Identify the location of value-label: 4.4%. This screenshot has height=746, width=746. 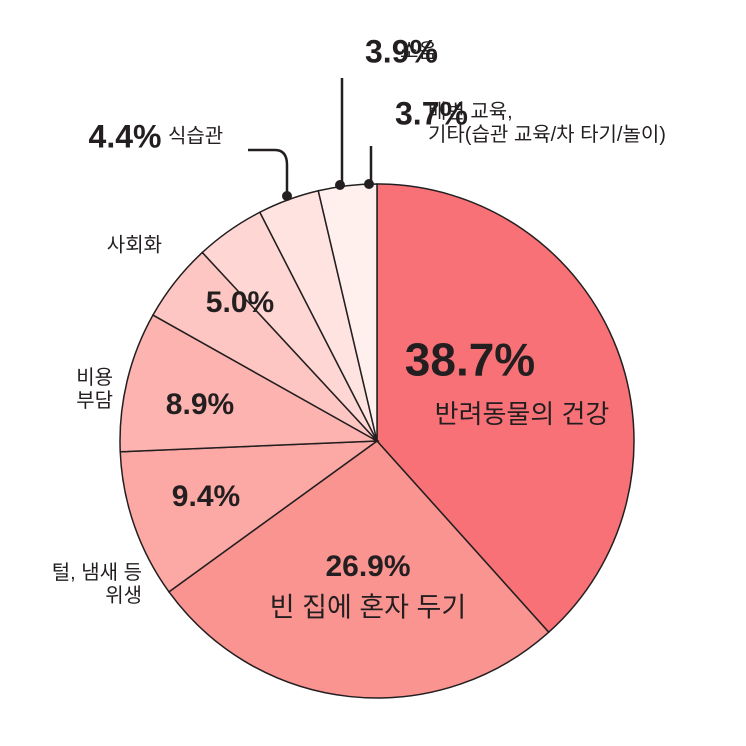
(125, 136).